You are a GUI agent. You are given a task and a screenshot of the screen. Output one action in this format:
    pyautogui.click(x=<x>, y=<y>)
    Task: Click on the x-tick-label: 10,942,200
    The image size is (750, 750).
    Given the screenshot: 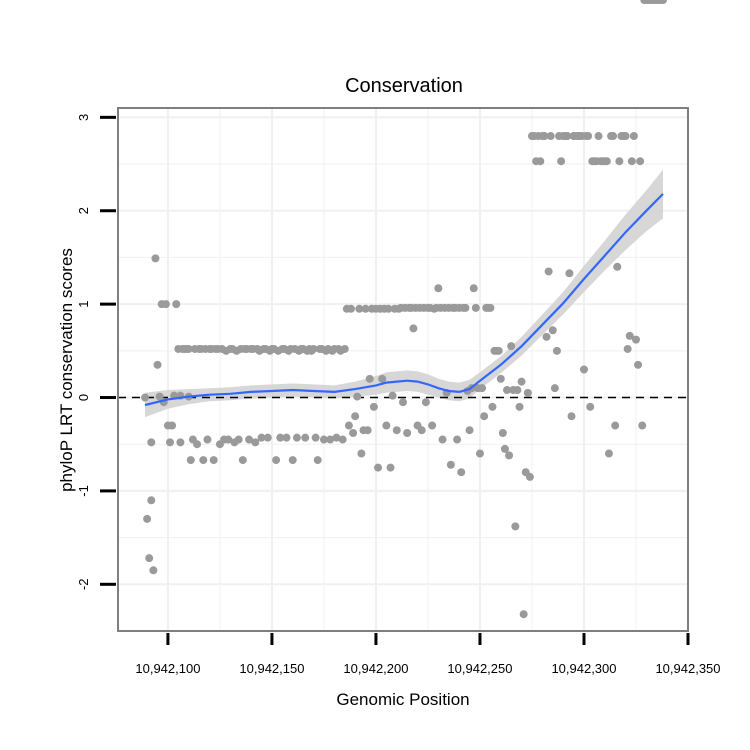 What is the action you would take?
    pyautogui.click(x=375, y=668)
    